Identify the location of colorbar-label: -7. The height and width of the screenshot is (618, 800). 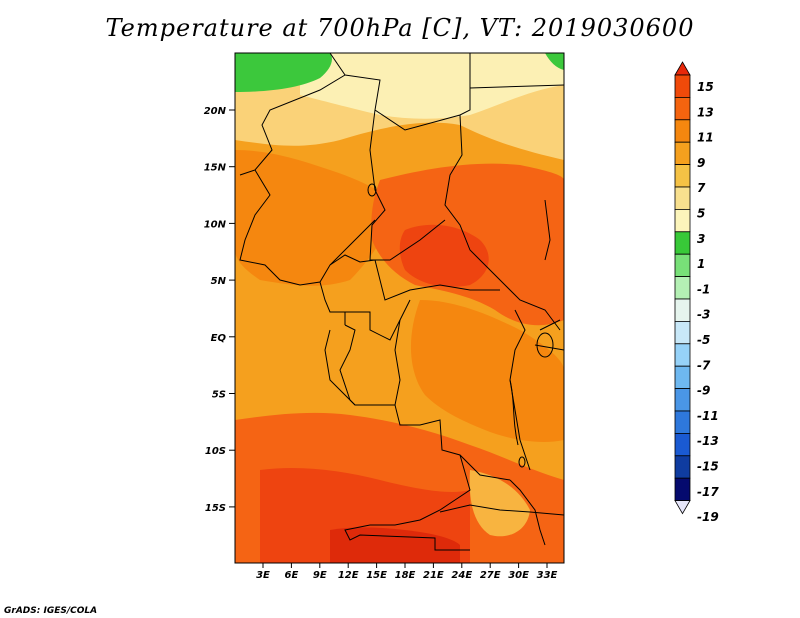
(704, 365).